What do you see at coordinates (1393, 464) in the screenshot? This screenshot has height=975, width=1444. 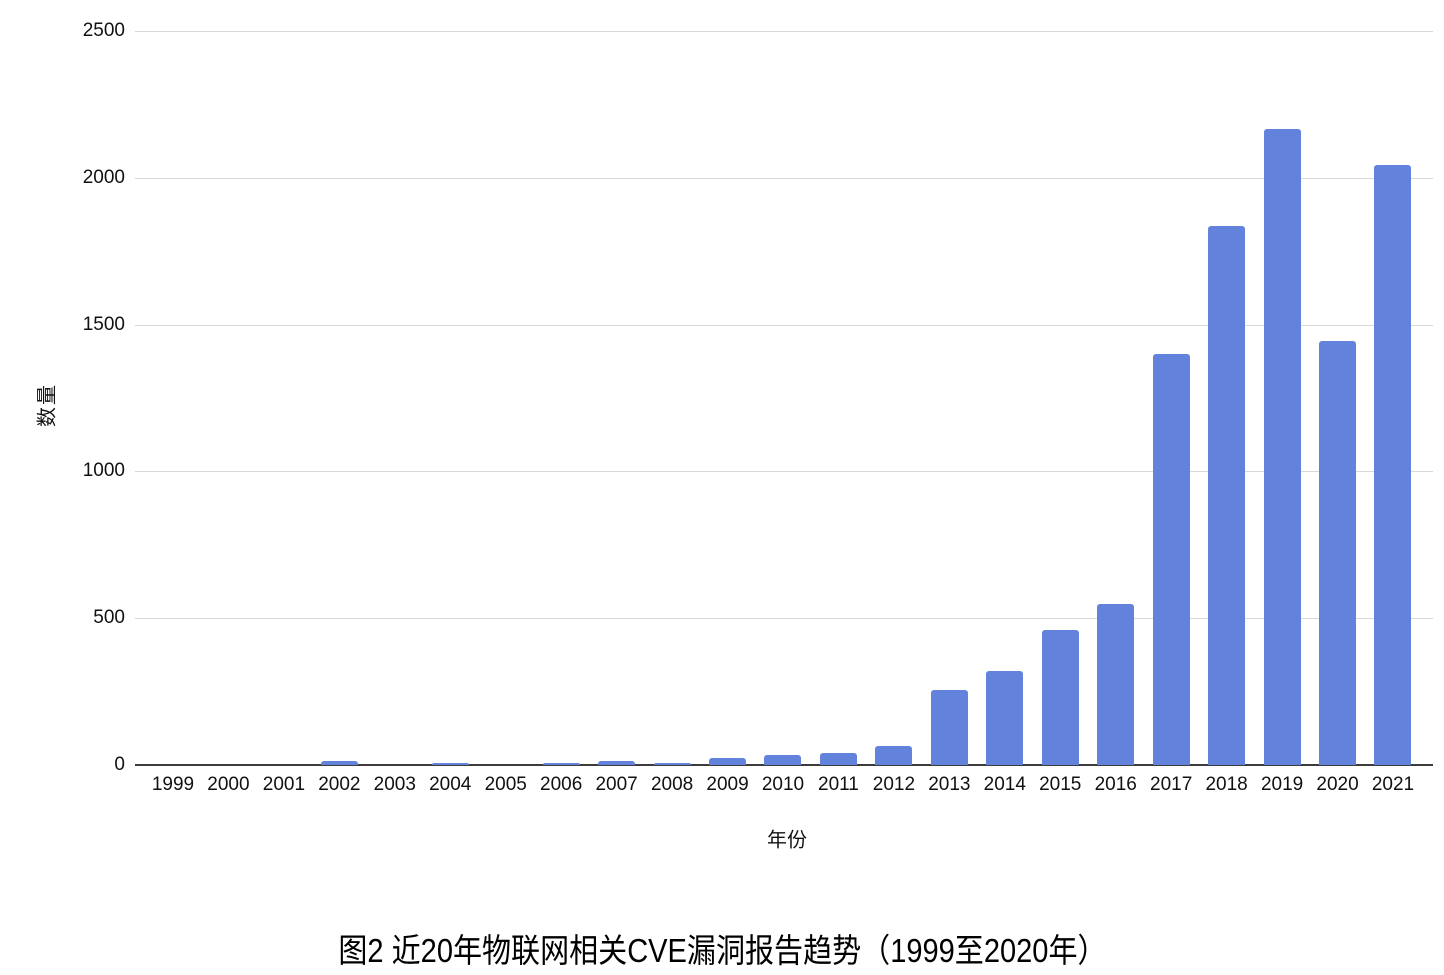 I see `bar-2021` at bounding box center [1393, 464].